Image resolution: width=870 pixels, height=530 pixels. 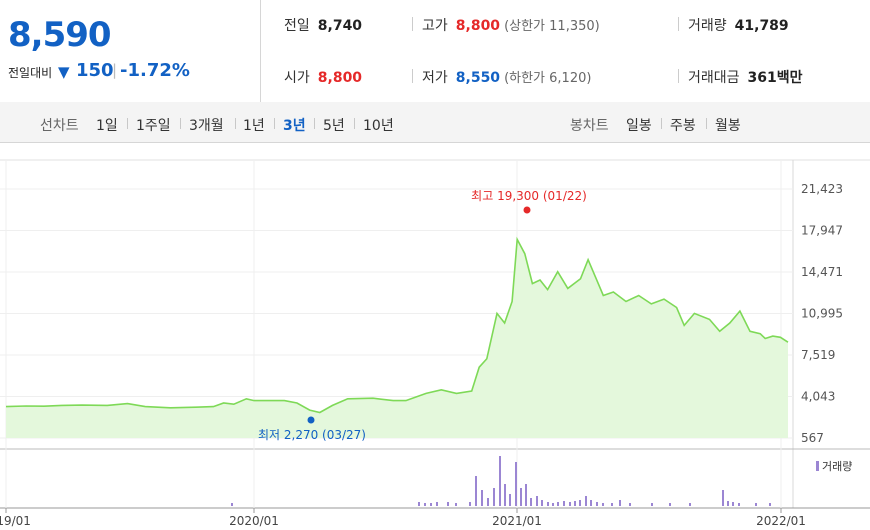 What do you see at coordinates (435, 122) in the screenshot?
I see `period-bar: 선차트 1일 1주일 3개월 1년 3년 5년 10년 봉차트 일봉 주봉 월봉` at bounding box center [435, 122].